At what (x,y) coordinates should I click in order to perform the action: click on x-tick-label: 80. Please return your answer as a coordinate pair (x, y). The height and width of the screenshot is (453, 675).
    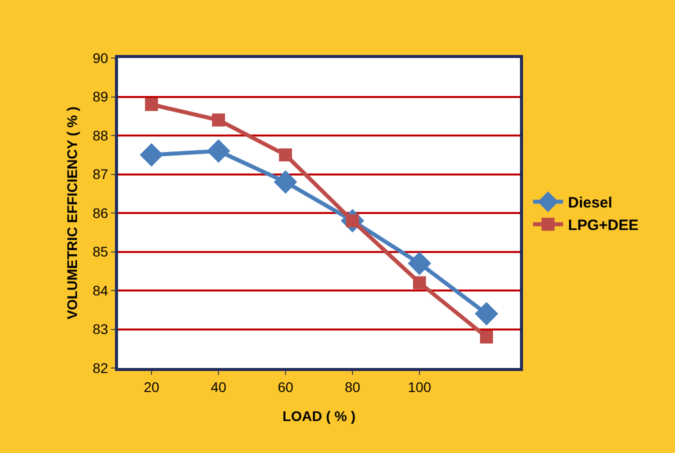
    Looking at the image, I should click on (352, 386).